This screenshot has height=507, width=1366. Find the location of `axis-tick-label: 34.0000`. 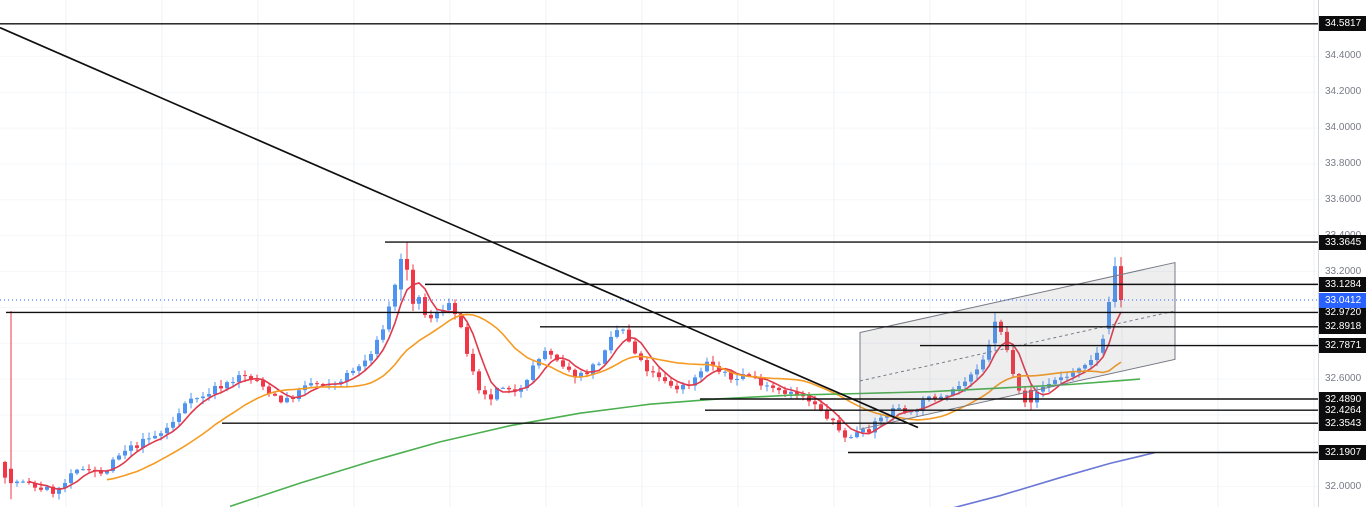

axis-tick-label: 34.0000 is located at coordinates (1343, 128).